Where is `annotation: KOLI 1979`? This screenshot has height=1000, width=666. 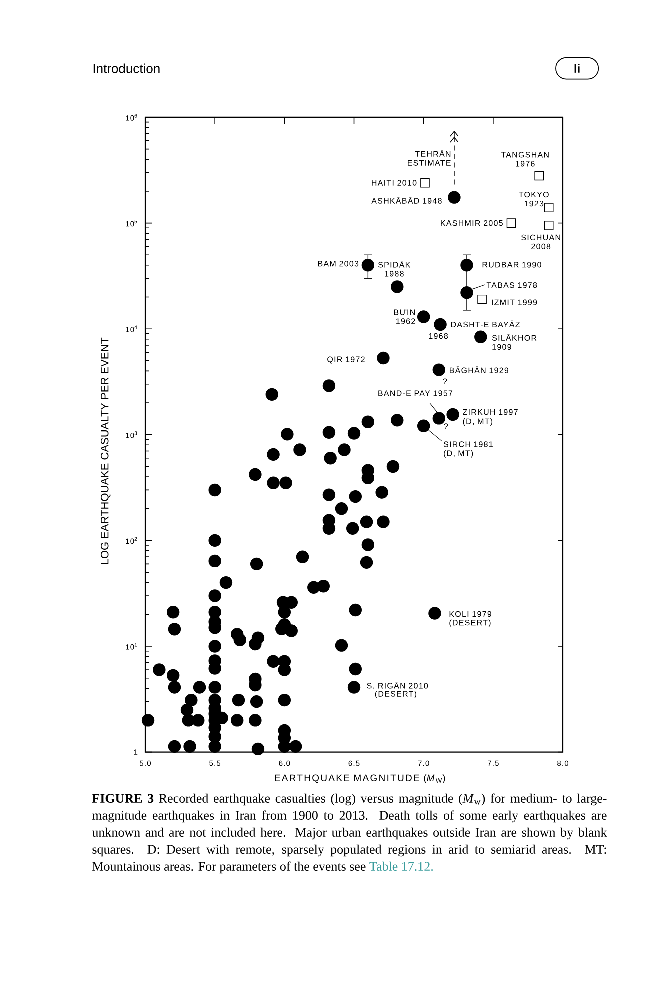 annotation: KOLI 1979 is located at coordinates (471, 614).